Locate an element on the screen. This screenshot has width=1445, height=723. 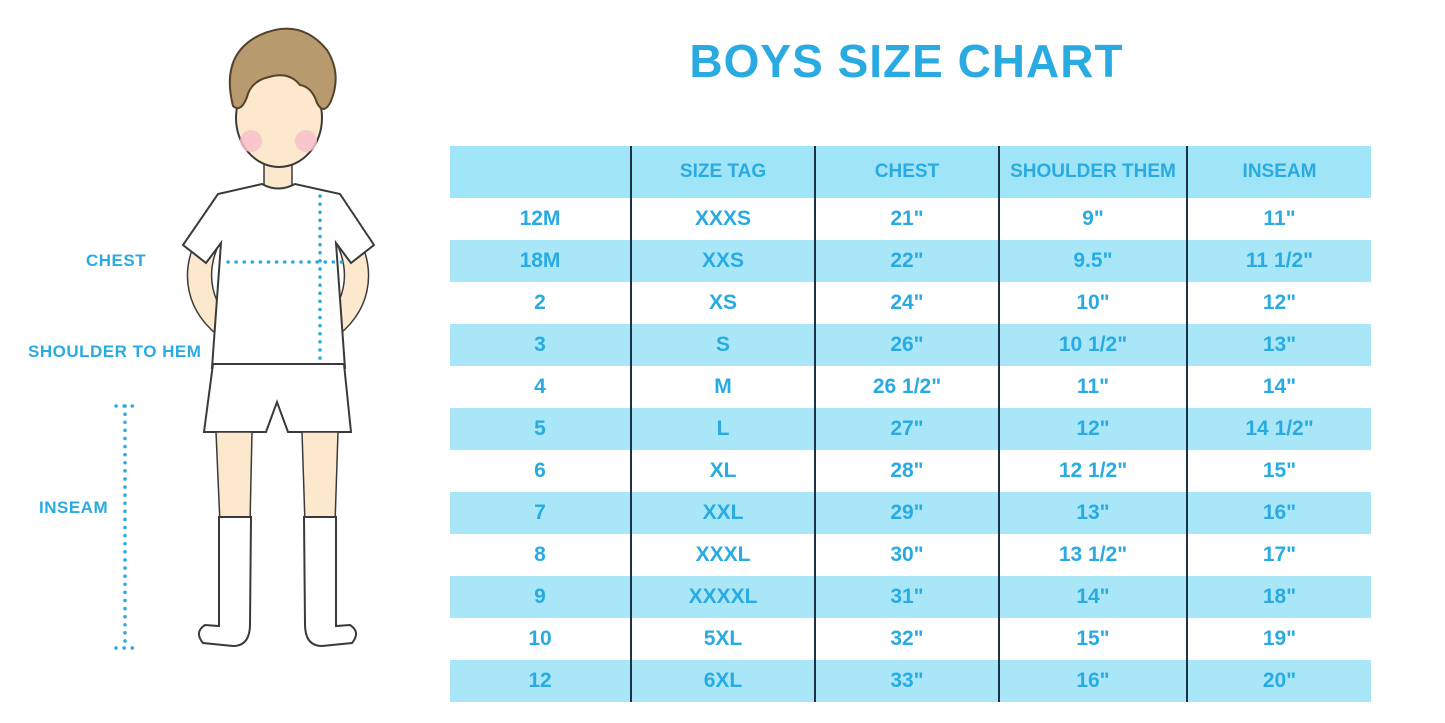
table-row: 8 XXXL 30" 13 1/2" 17" is located at coordinates (910, 555).